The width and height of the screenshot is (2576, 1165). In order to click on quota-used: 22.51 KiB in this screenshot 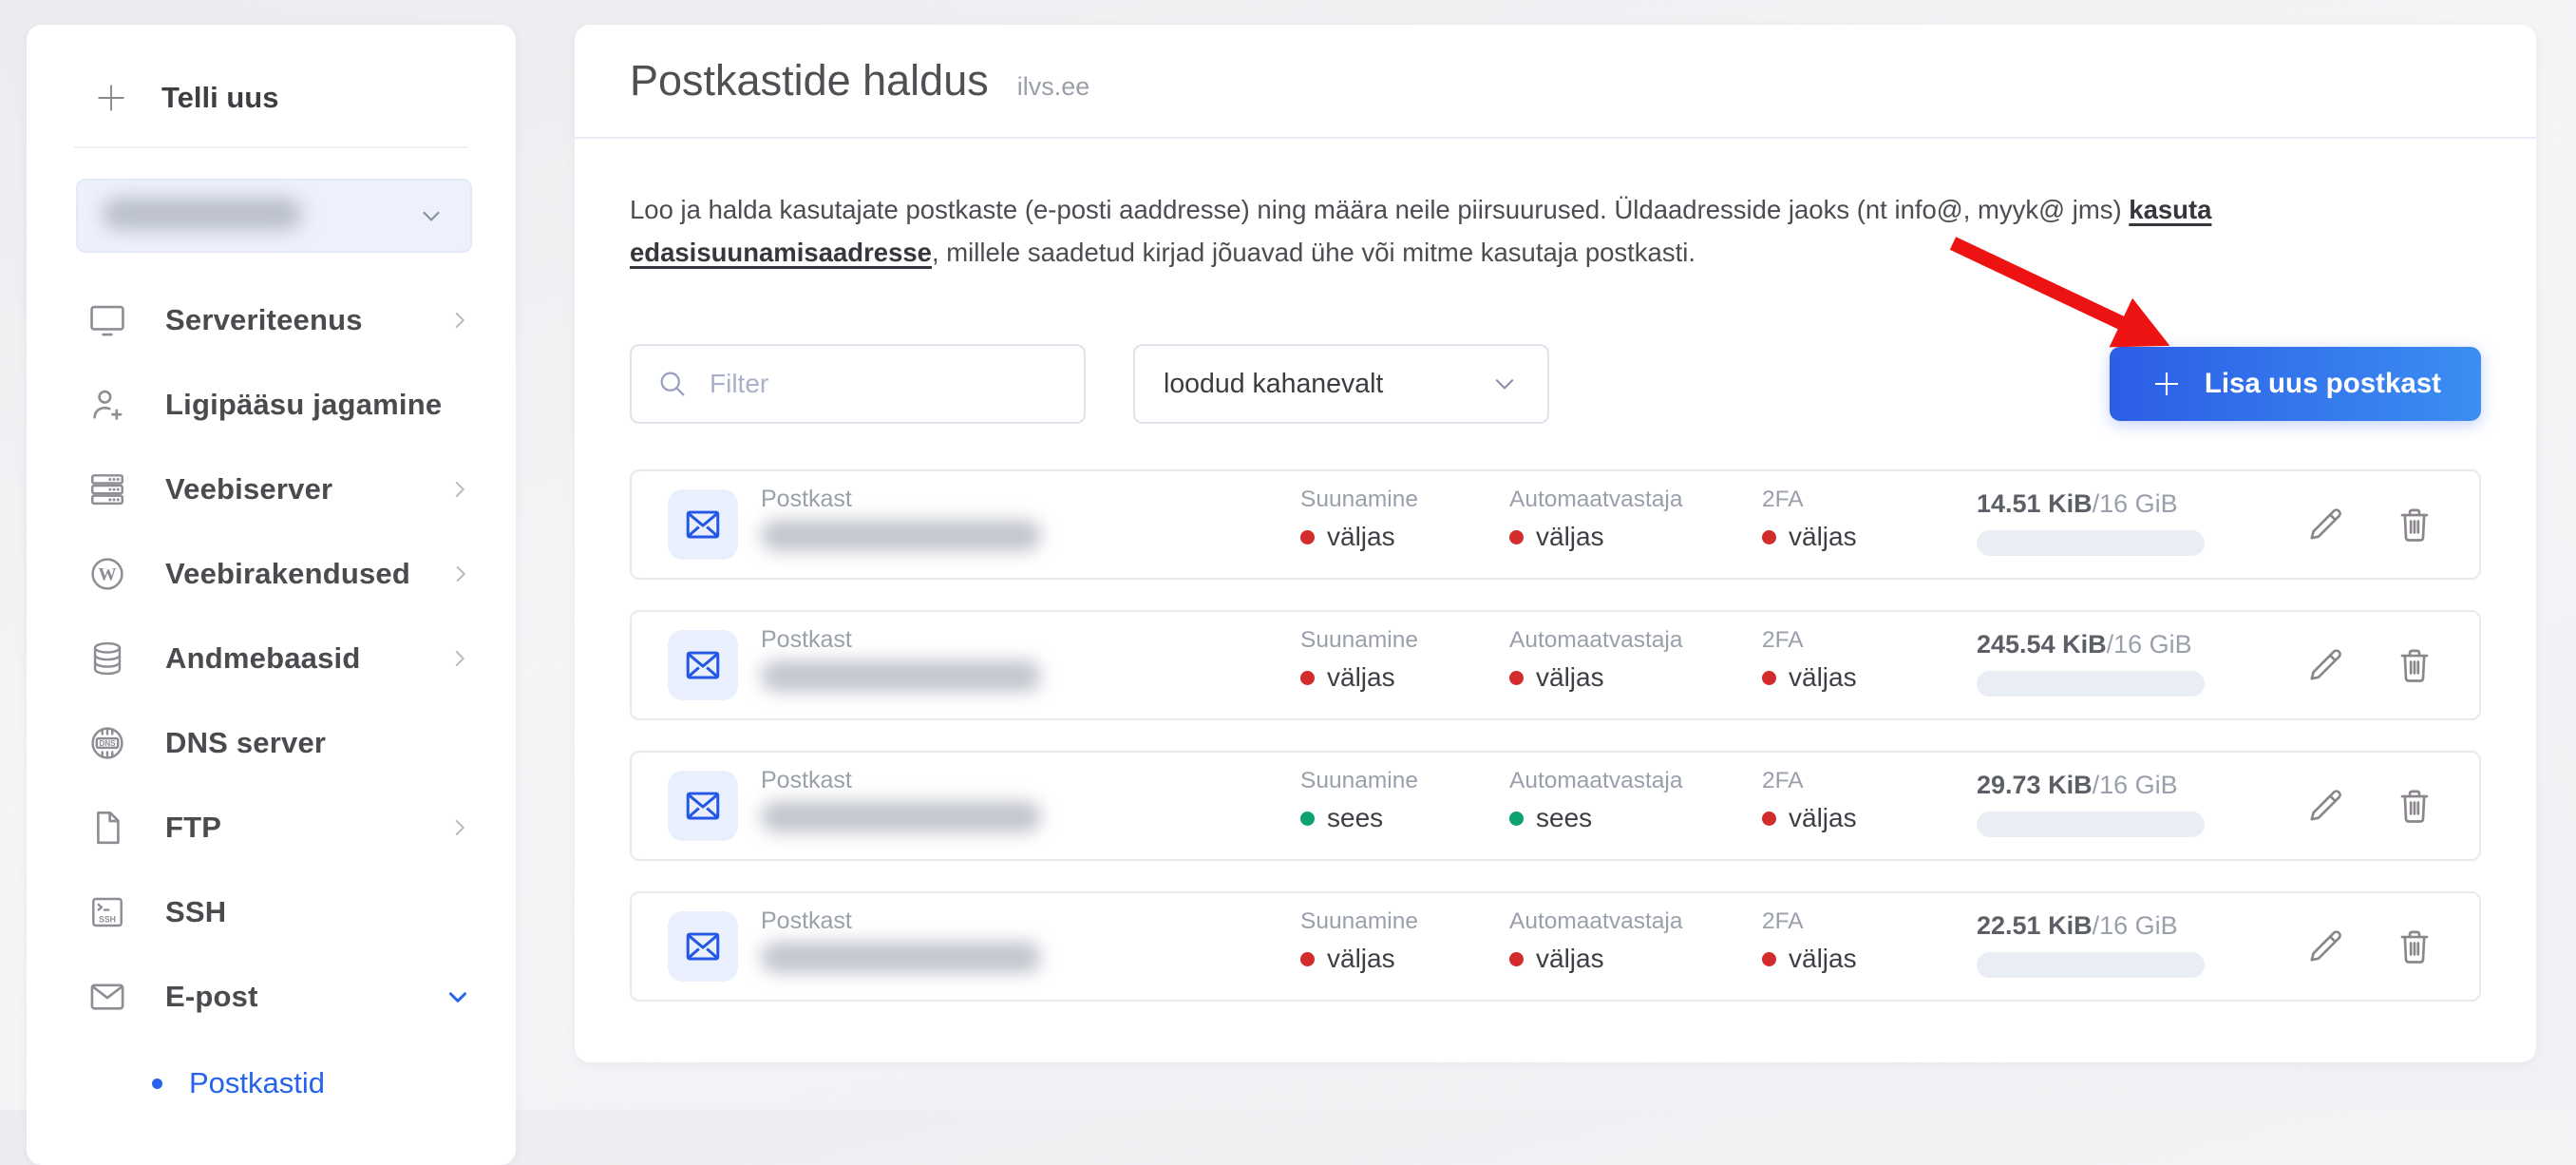, I will do `click(2035, 925)`.